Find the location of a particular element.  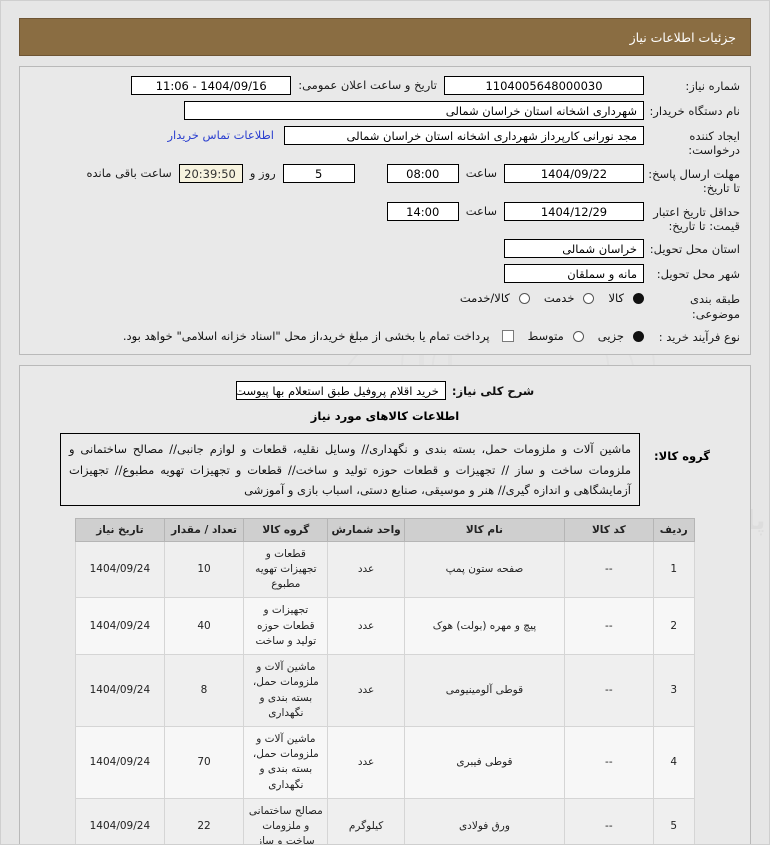

col-row-number: ردیف is located at coordinates (673, 529).